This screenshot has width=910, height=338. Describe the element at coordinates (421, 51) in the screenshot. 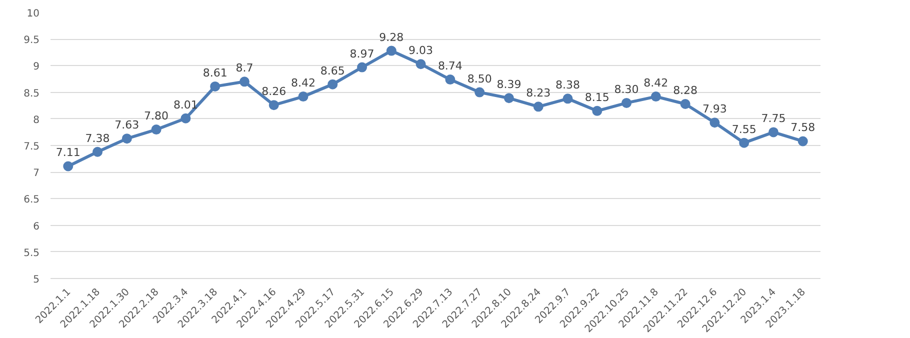

I see `data-label: 9.03` at that location.